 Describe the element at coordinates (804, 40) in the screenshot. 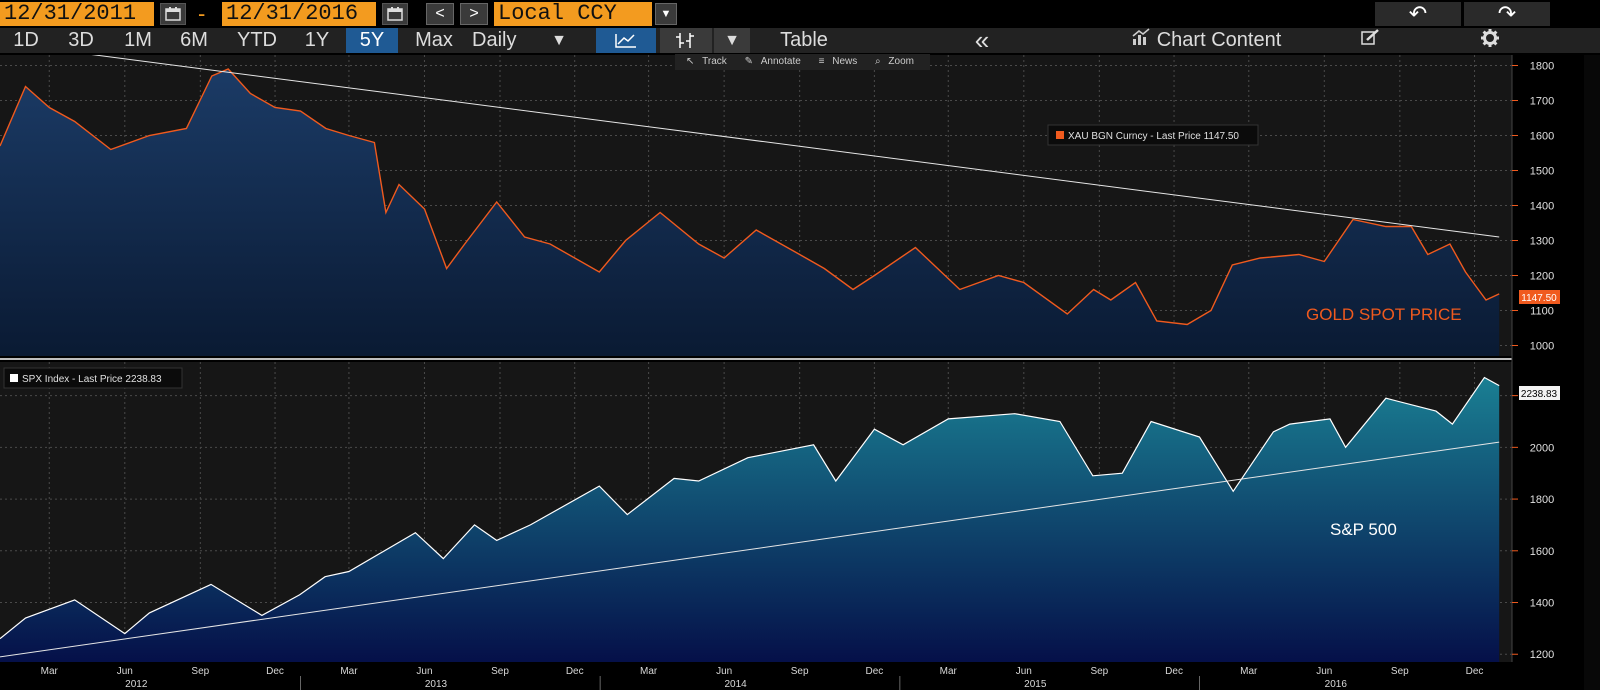

I see `table-button: Table` at that location.